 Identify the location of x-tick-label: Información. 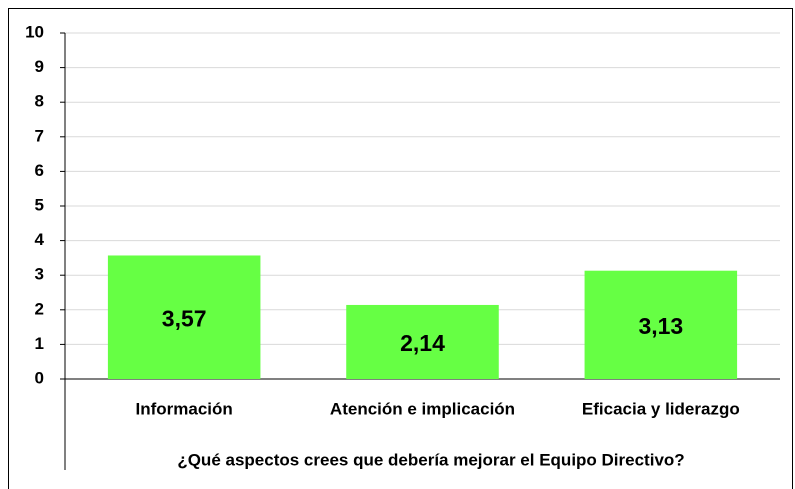
(184, 408).